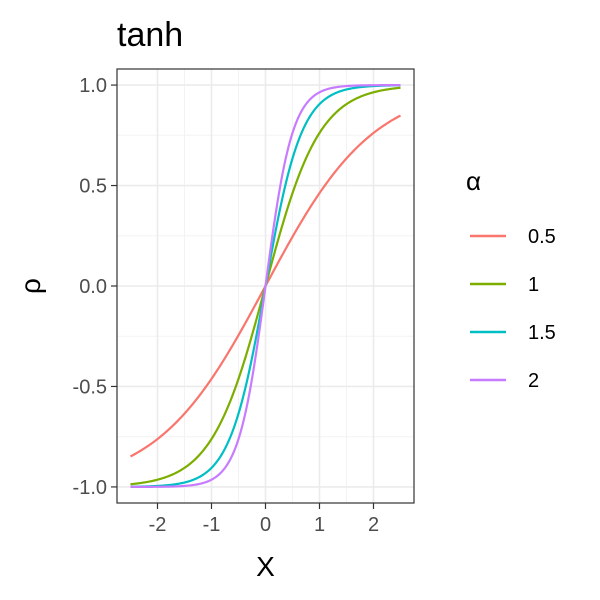  Describe the element at coordinates (265, 566) in the screenshot. I see `x-axis-title: X` at that location.